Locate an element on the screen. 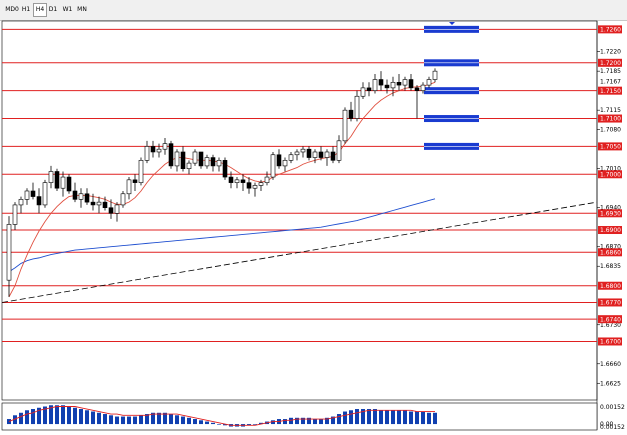 This screenshot has height=435, width=627. current-price-label: 1.7167 is located at coordinates (610, 81).